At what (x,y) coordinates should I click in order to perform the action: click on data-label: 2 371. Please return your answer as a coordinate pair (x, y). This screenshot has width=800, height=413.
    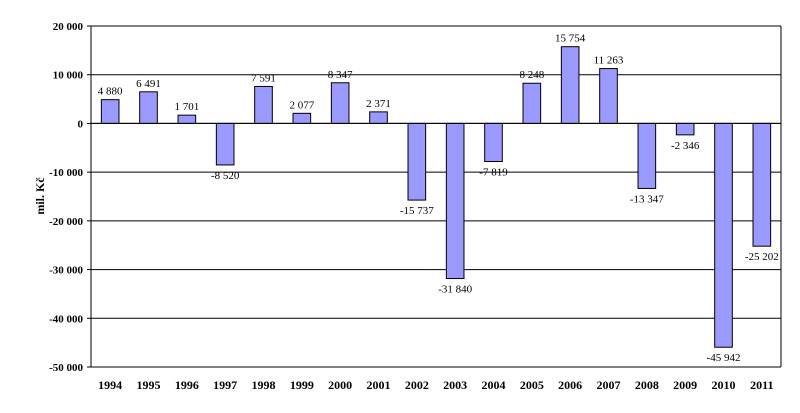
    Looking at the image, I should click on (378, 104).